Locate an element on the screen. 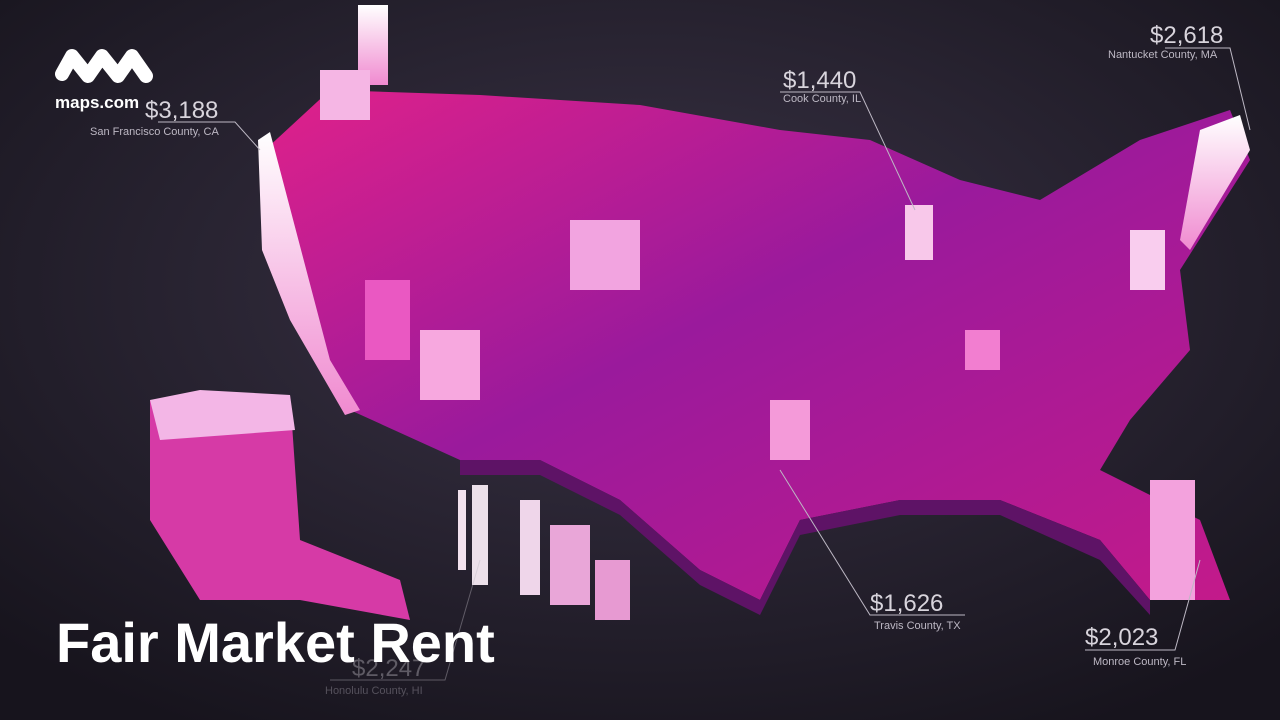  atlanta-spike is located at coordinates (982, 350).